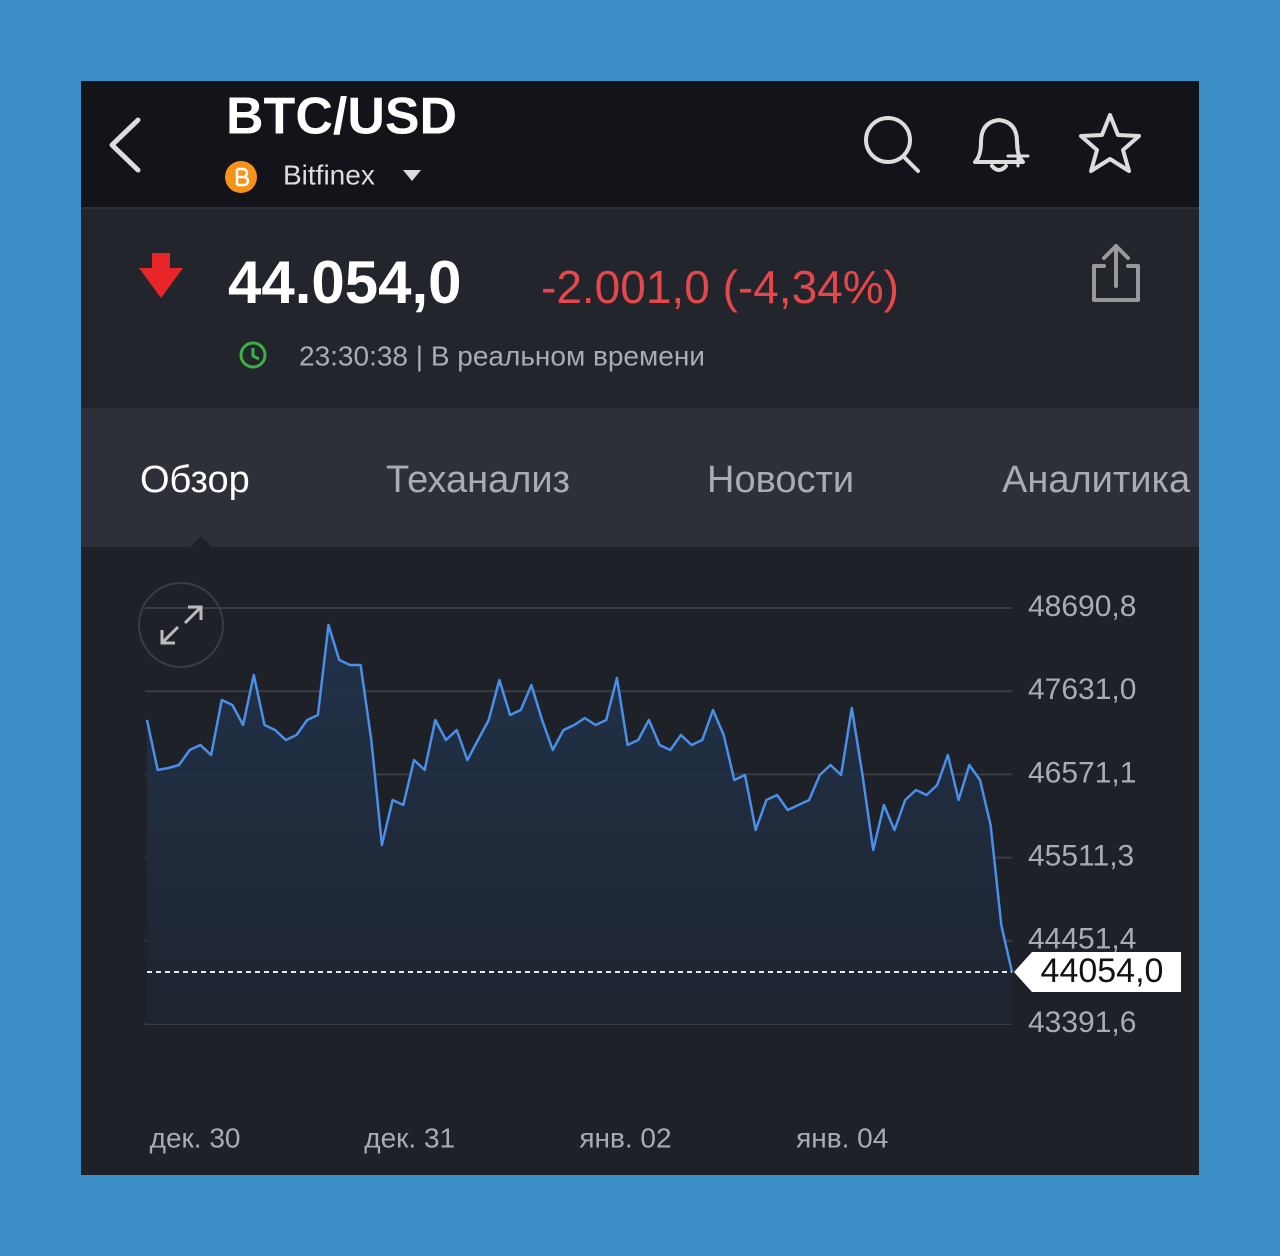 Image resolution: width=1280 pixels, height=1256 pixels. I want to click on header-bar, so click(640, 144).